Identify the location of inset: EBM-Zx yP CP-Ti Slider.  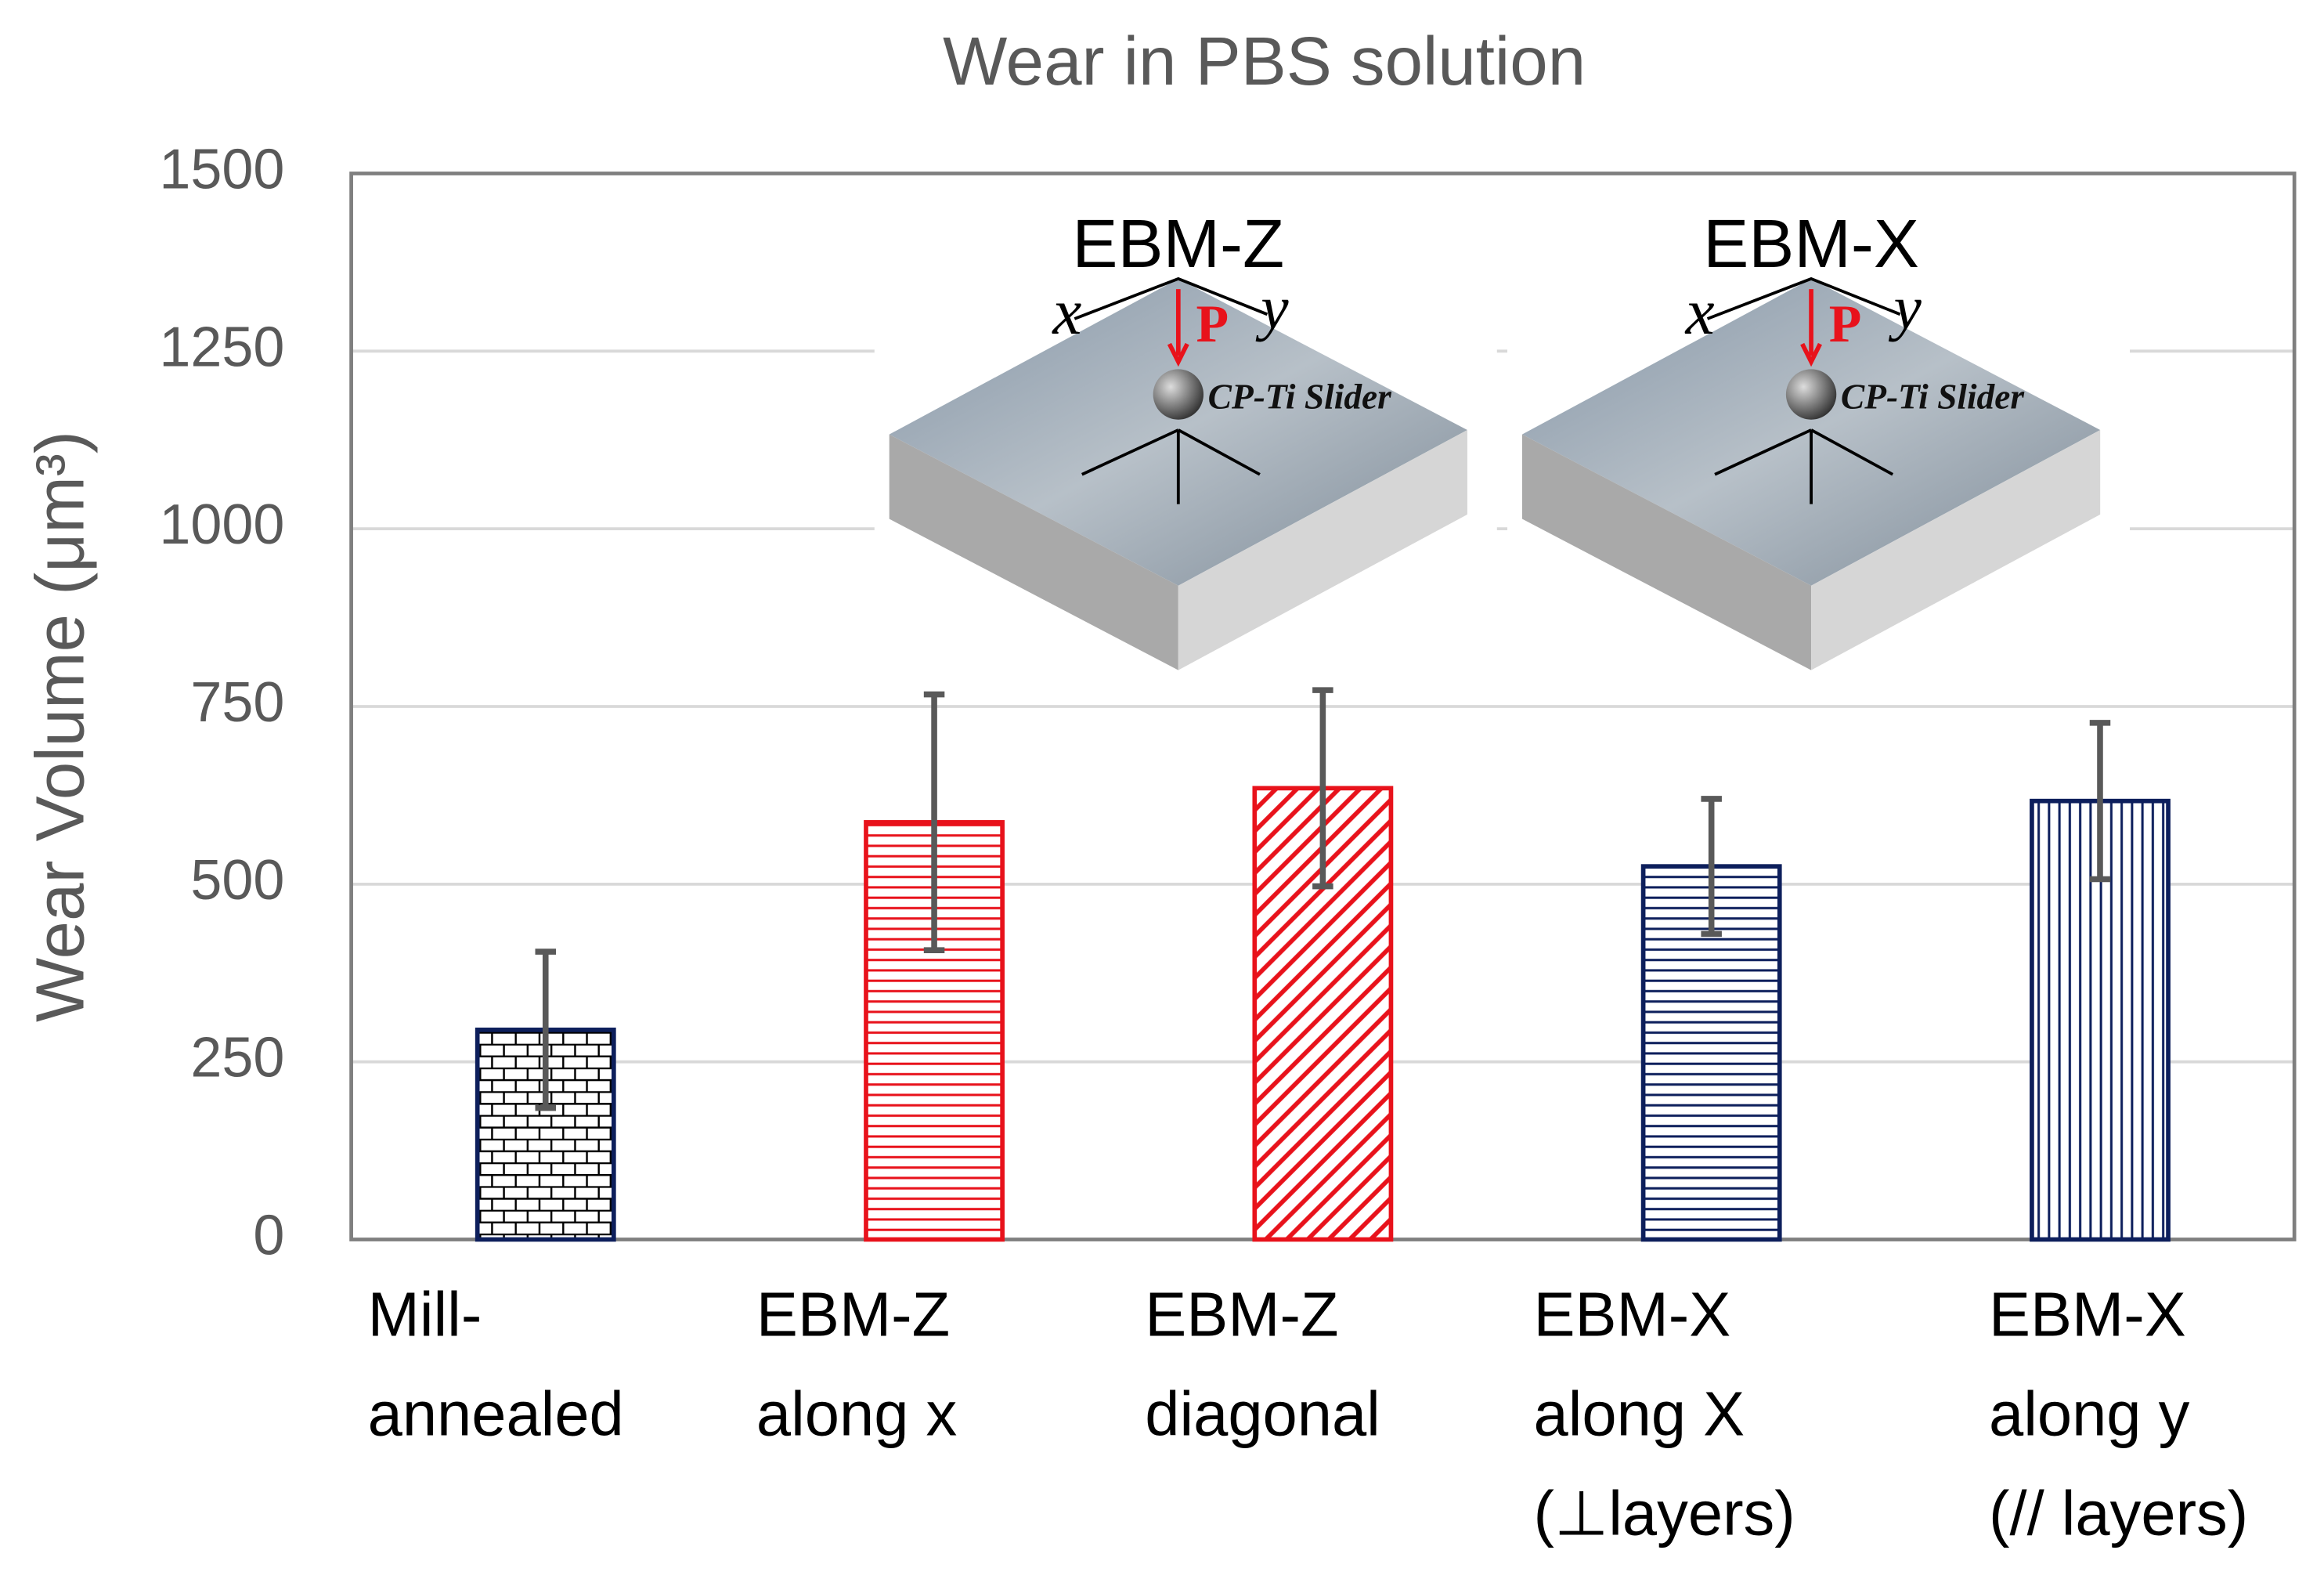
(1185, 444).